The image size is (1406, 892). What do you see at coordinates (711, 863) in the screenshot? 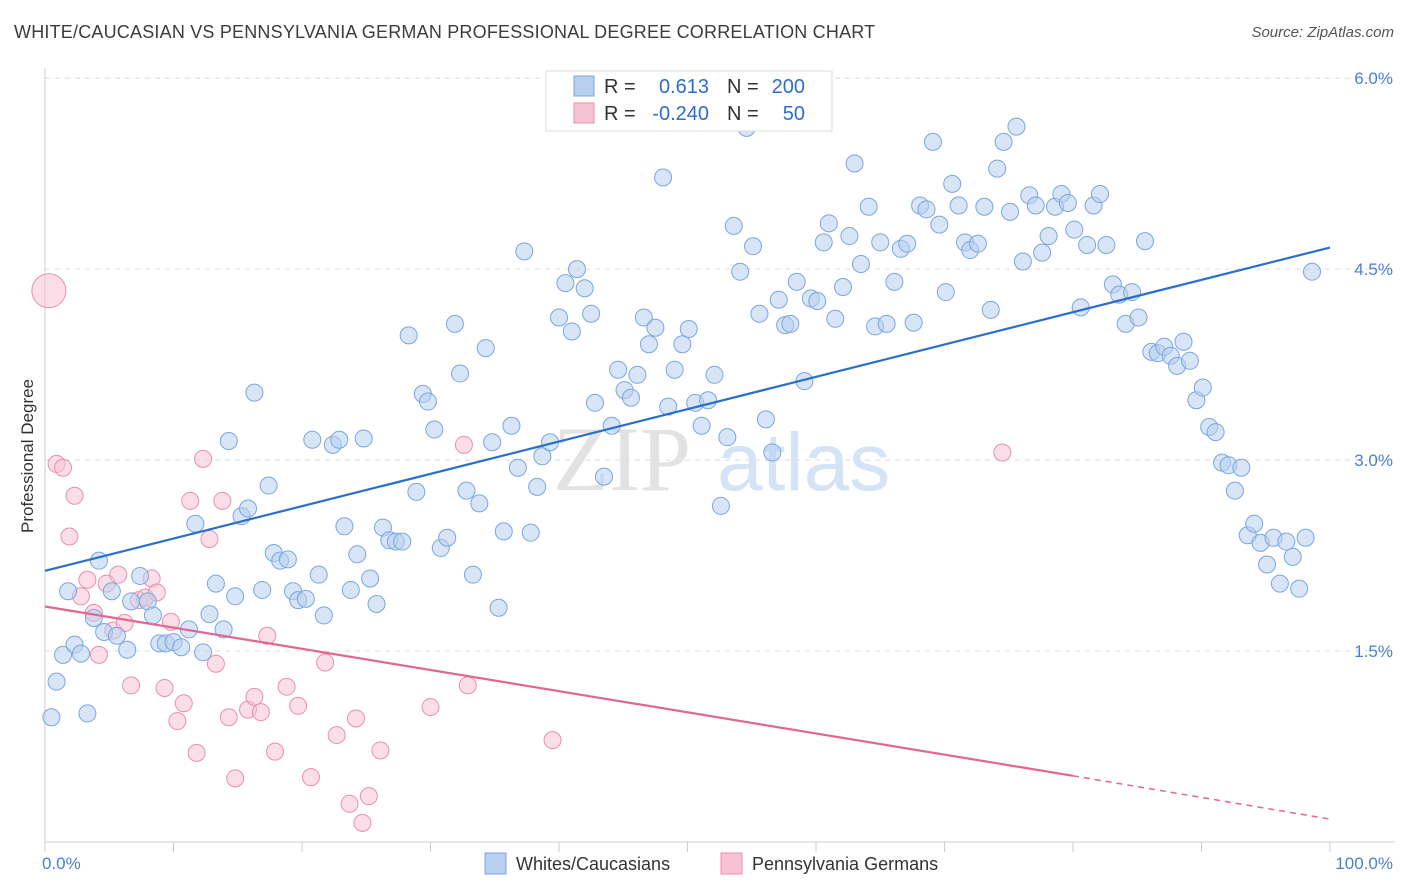
I see `bottom-legend: Whites/Caucasians Pennsylvania Germans` at bounding box center [711, 863].